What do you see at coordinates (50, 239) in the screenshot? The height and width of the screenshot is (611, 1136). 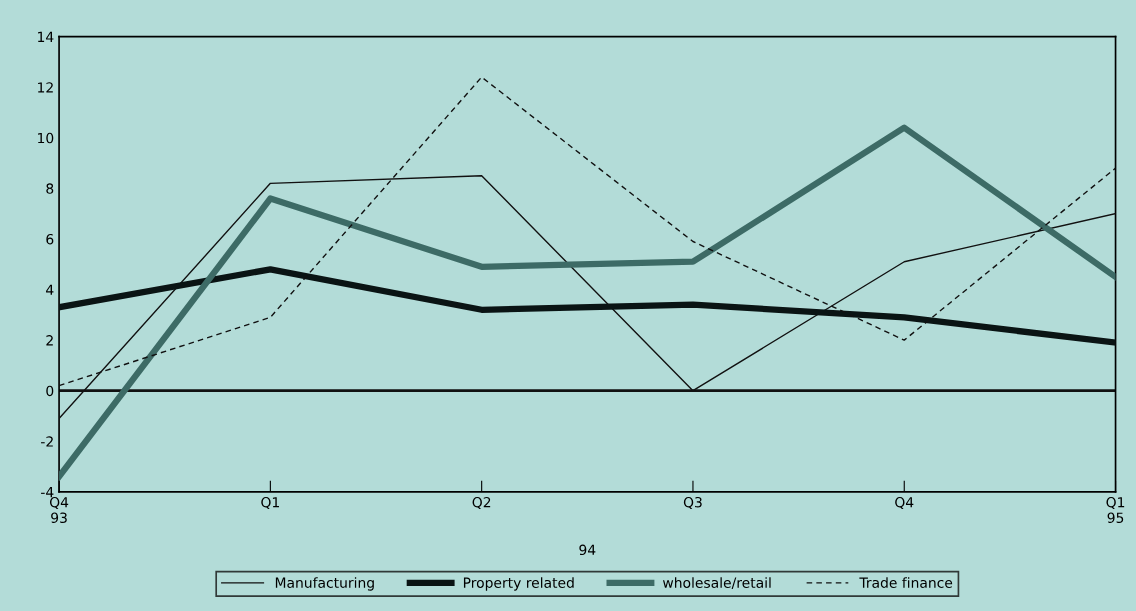 I see `y-tick-label: 6` at bounding box center [50, 239].